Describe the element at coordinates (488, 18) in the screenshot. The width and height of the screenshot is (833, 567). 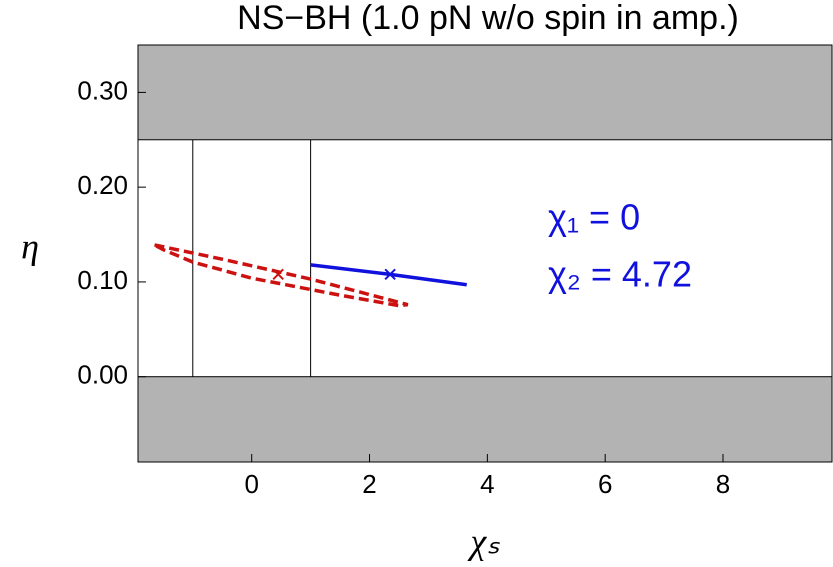
I see `chart-title: NS−BH (1.0 pN w/o spin in amp.)` at that location.